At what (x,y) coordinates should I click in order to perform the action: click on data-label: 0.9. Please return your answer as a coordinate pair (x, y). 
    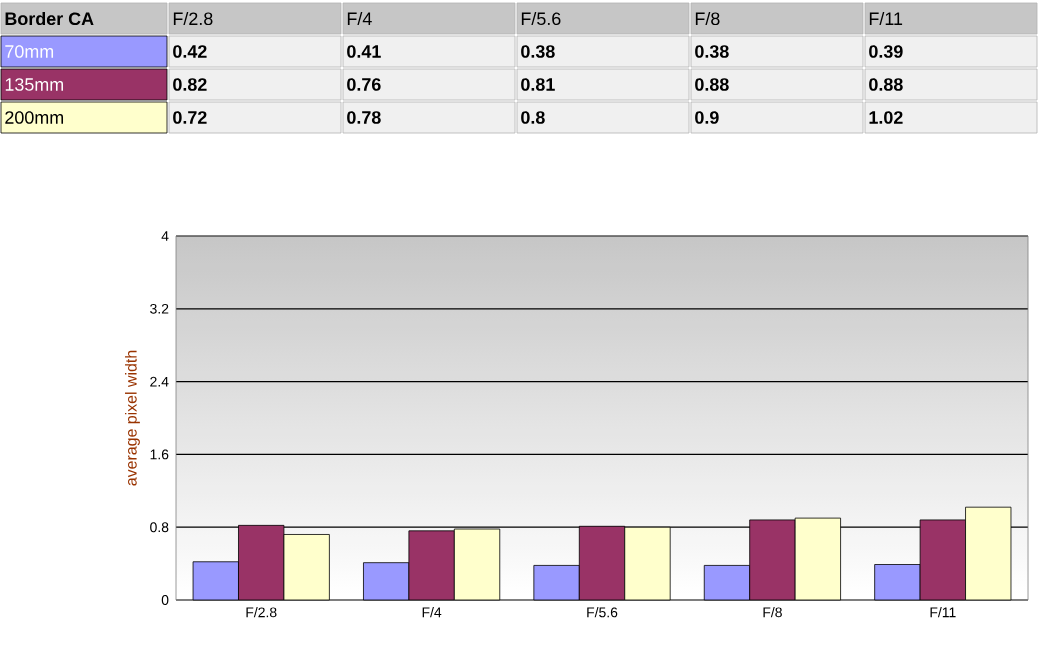
    Looking at the image, I should click on (707, 117).